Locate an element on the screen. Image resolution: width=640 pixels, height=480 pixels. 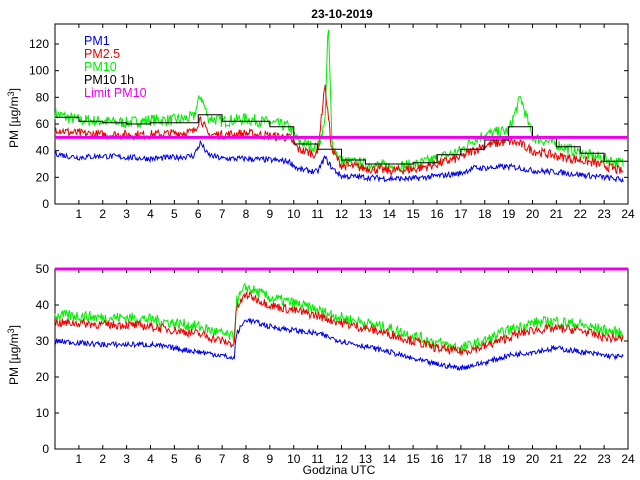
bottom-x-tick-label: 11 is located at coordinates (317, 459).